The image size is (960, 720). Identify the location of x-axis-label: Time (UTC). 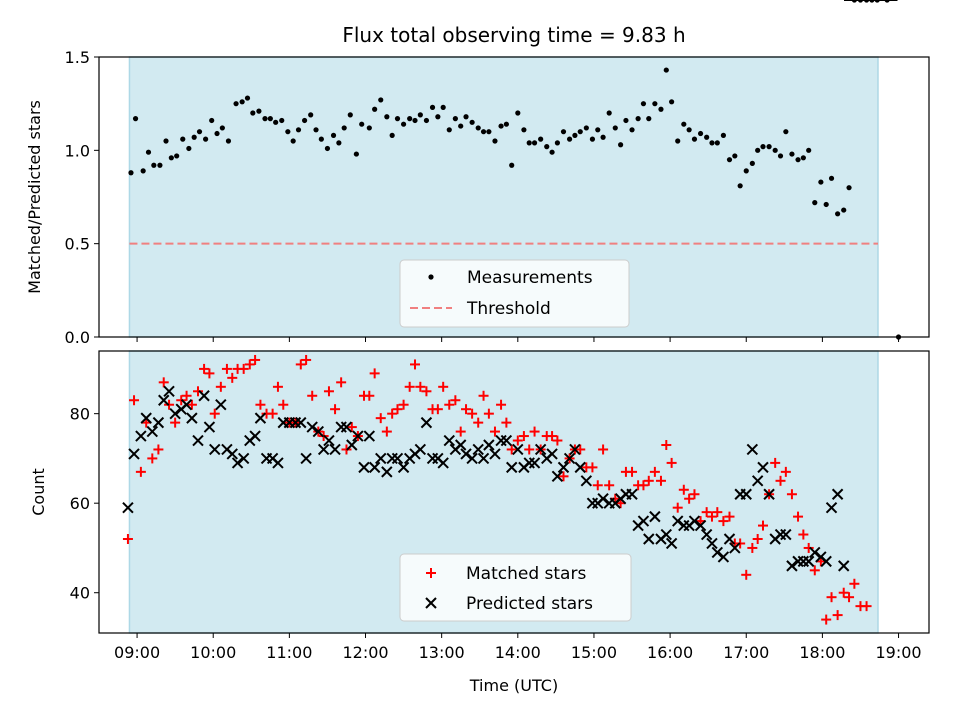
(513, 685).